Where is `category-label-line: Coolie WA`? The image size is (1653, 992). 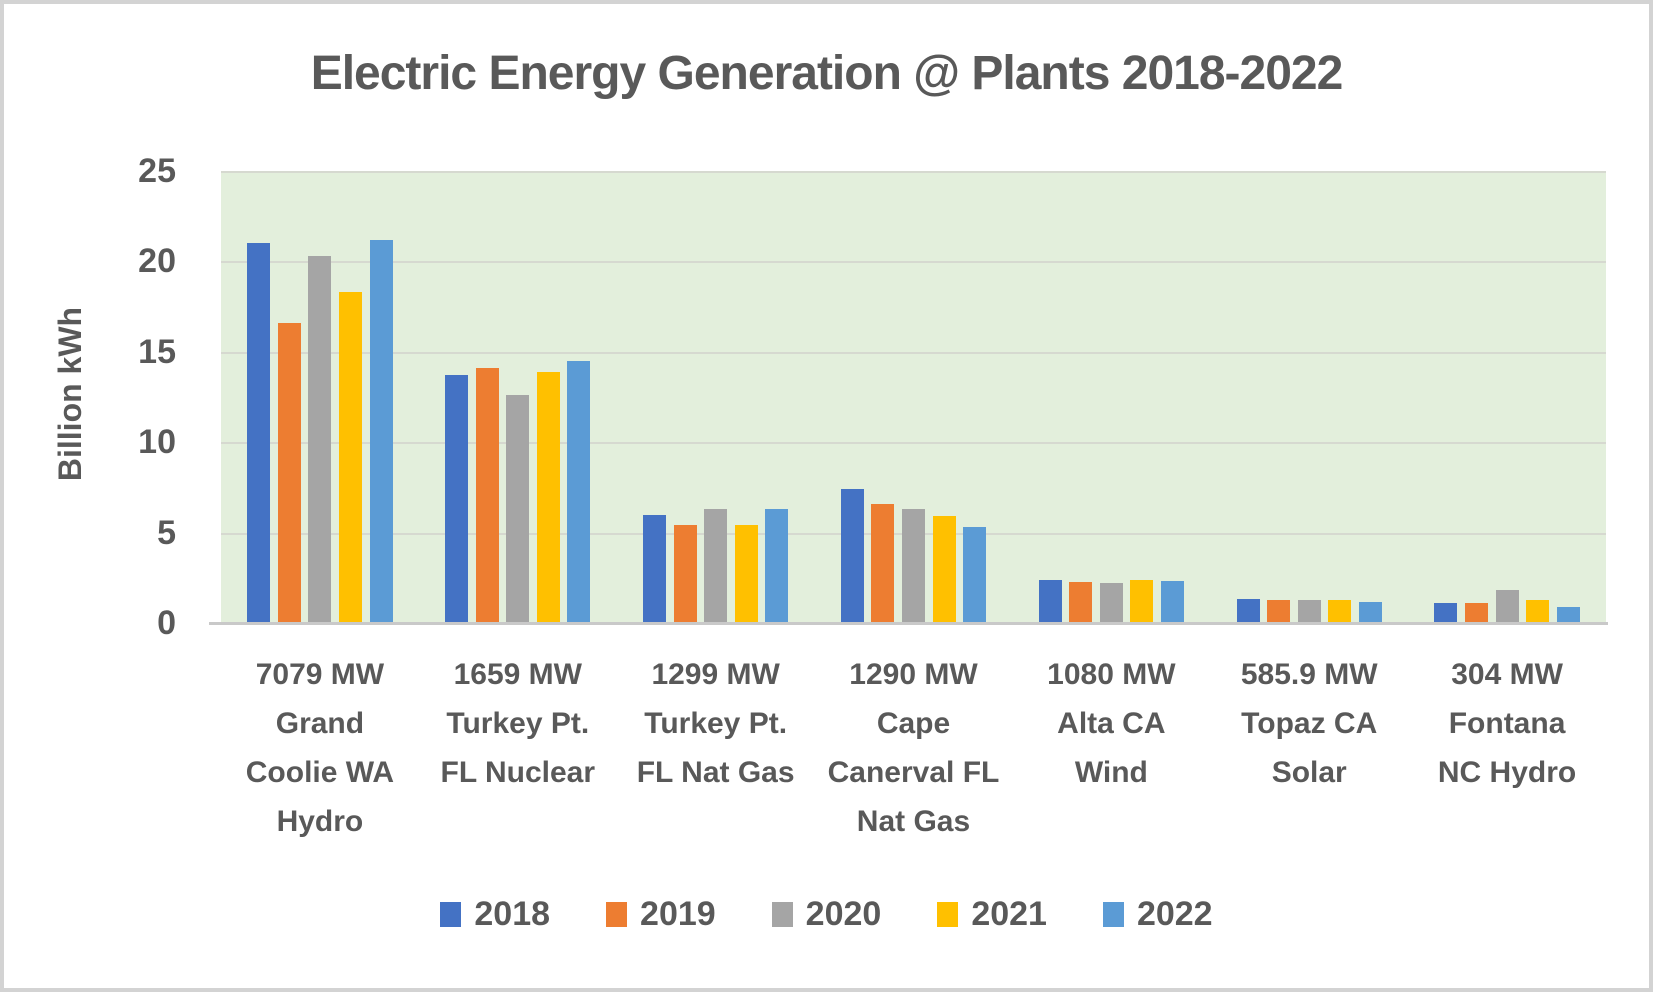 category-label-line: Coolie WA is located at coordinates (320, 772).